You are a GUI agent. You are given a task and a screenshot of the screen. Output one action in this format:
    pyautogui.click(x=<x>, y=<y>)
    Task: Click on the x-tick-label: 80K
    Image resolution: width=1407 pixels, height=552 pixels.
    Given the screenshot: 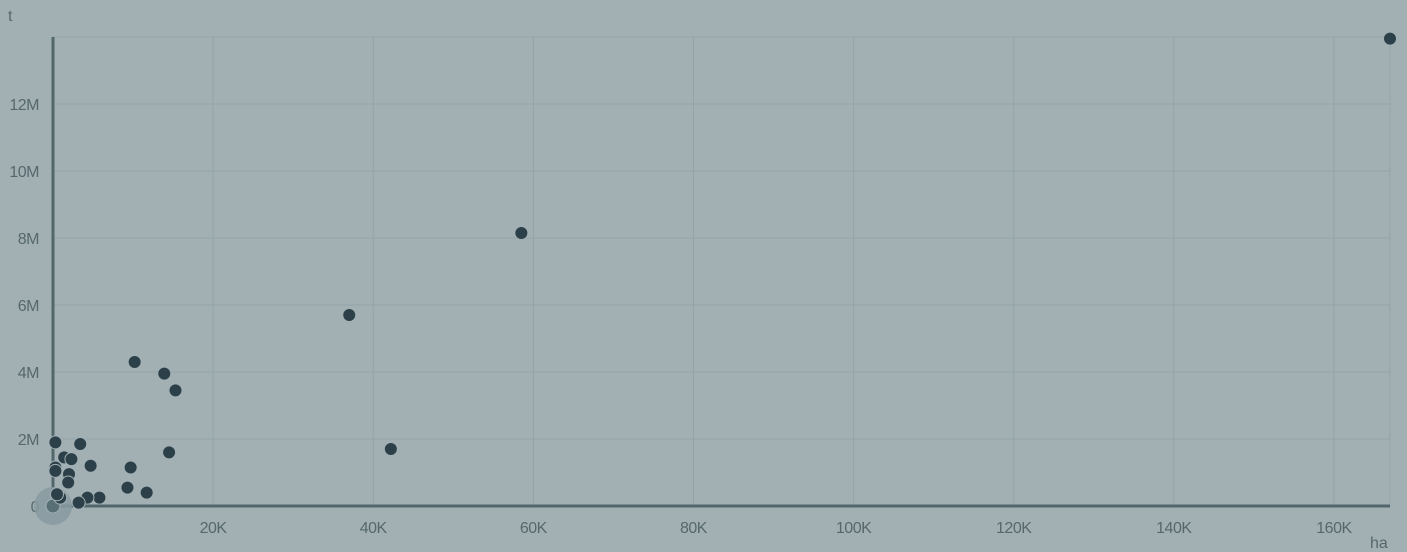 What is the action you would take?
    pyautogui.click(x=694, y=528)
    